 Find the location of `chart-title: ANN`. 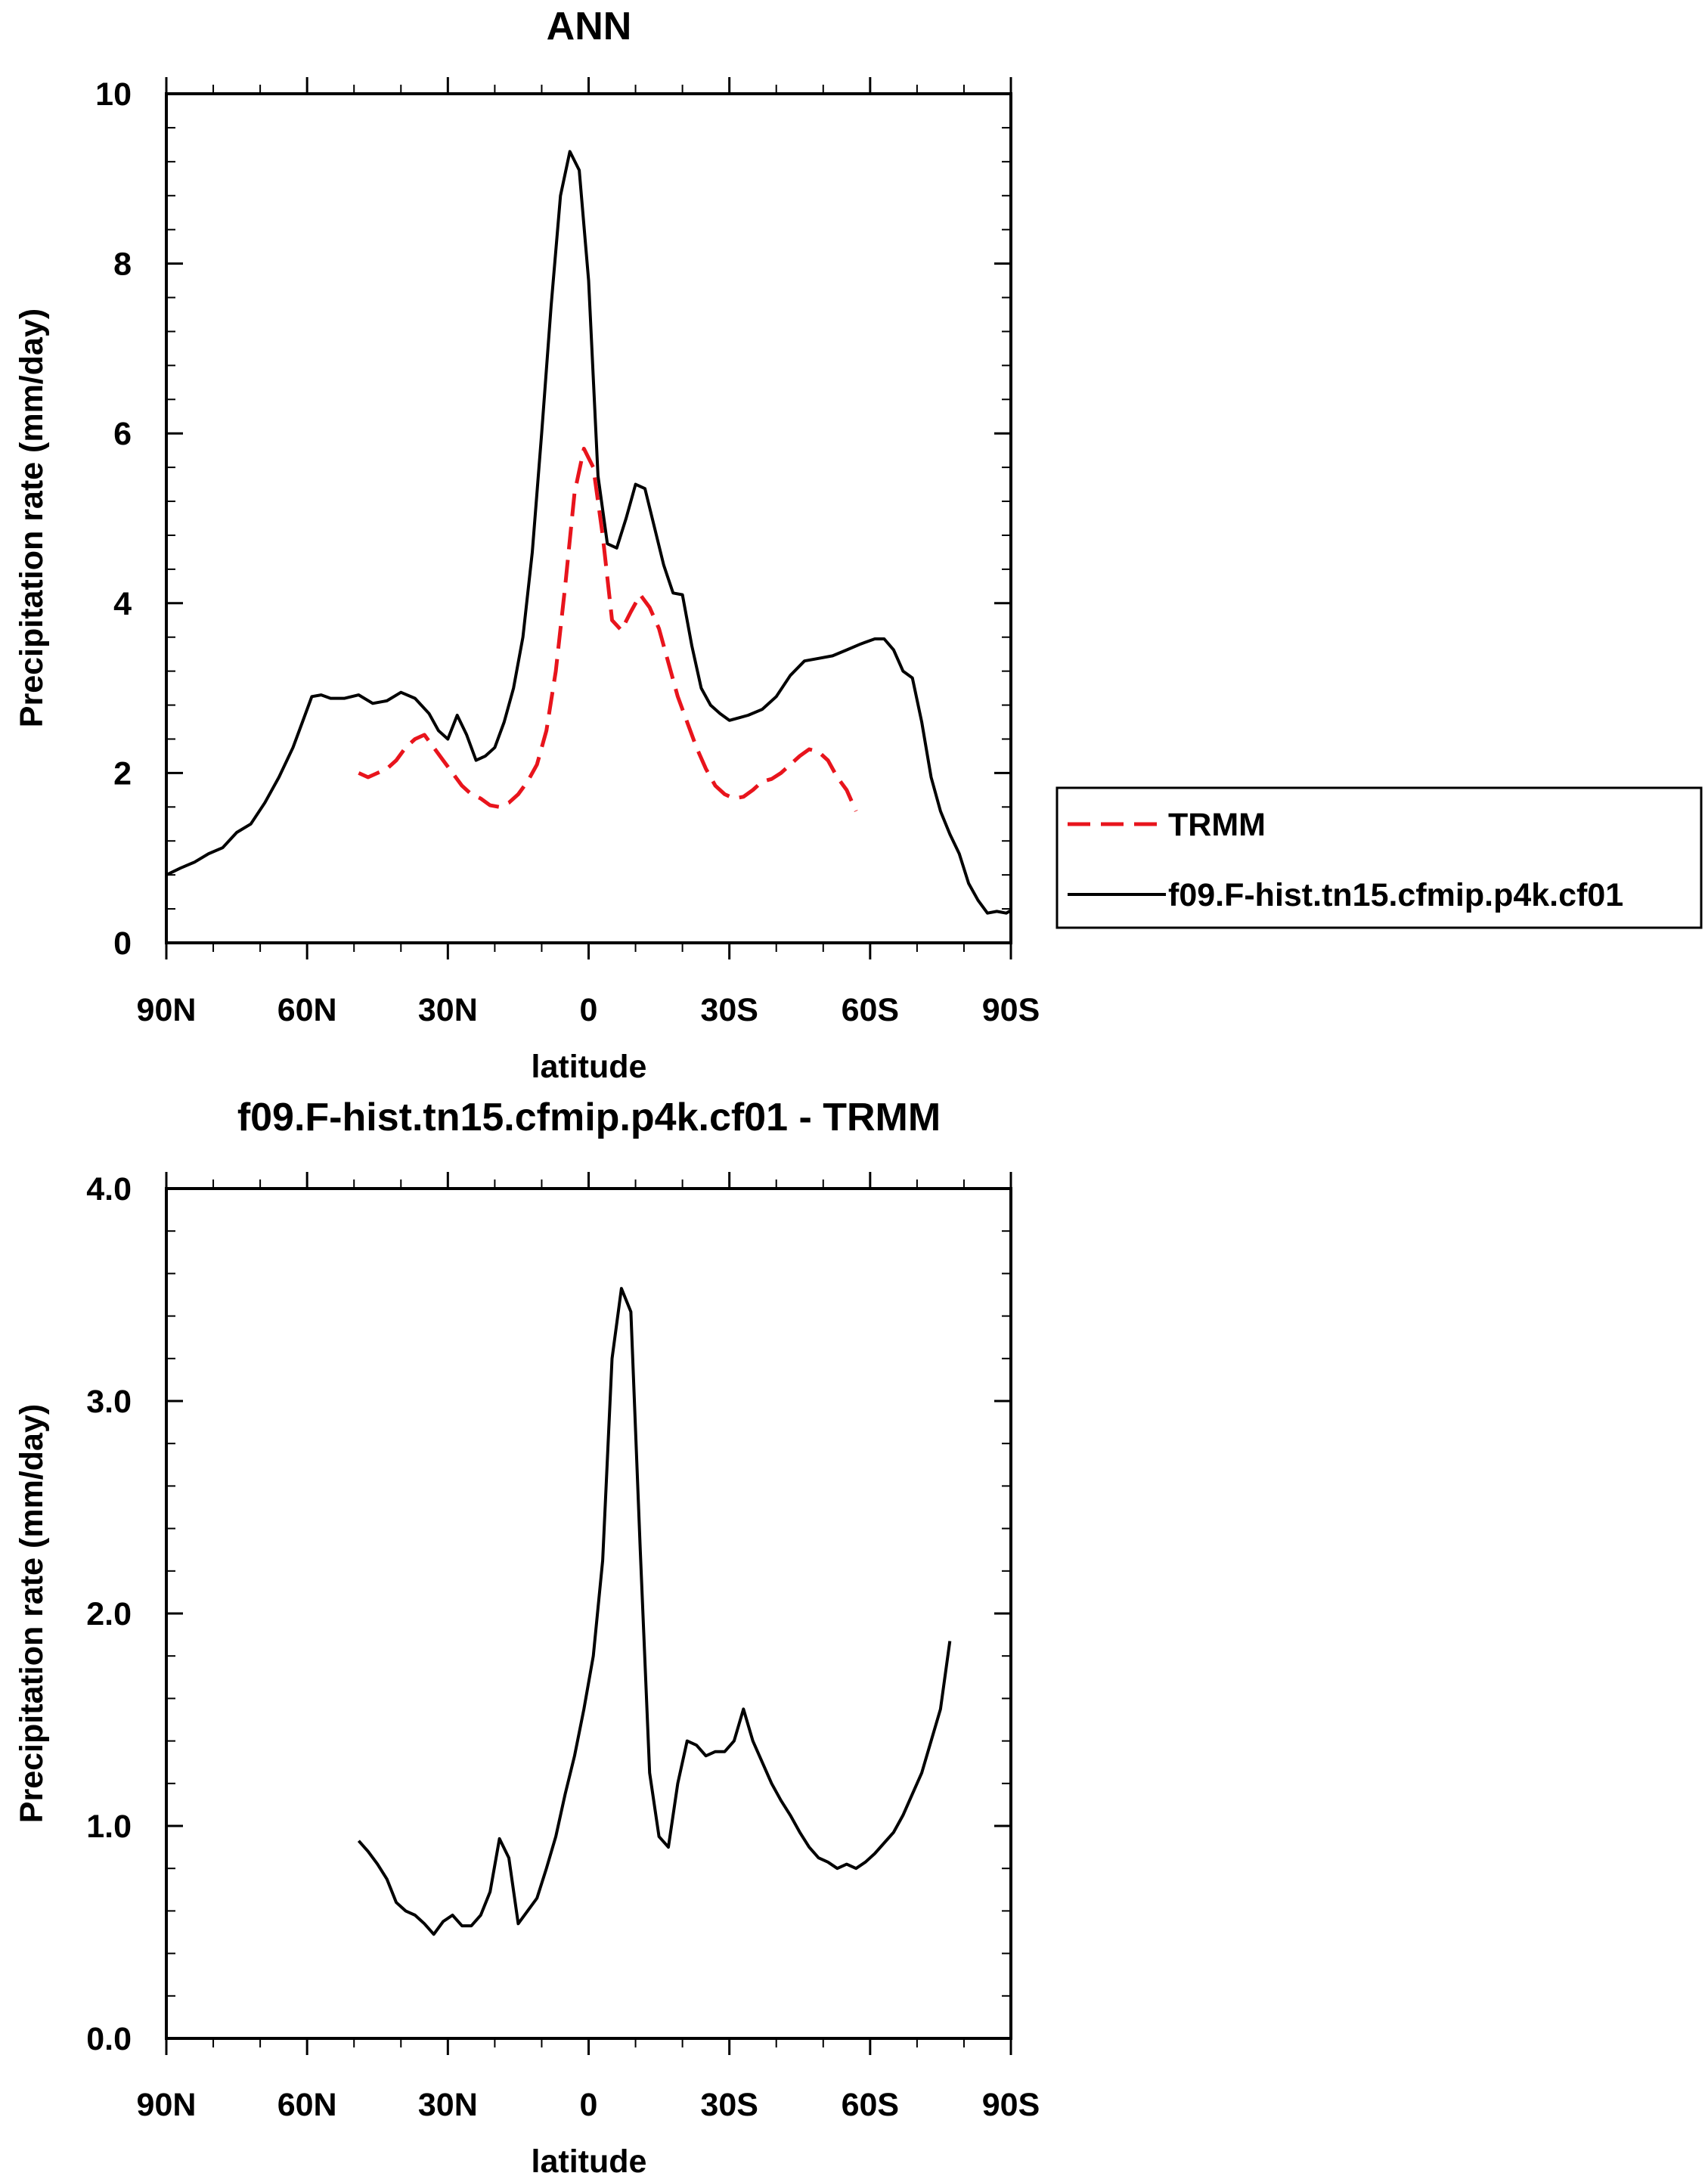

chart-title: ANN is located at coordinates (589, 26).